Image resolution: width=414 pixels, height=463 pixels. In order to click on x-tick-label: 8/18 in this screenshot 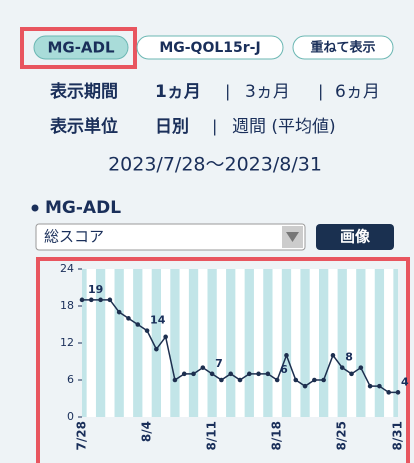, I will do `click(277, 435)`.